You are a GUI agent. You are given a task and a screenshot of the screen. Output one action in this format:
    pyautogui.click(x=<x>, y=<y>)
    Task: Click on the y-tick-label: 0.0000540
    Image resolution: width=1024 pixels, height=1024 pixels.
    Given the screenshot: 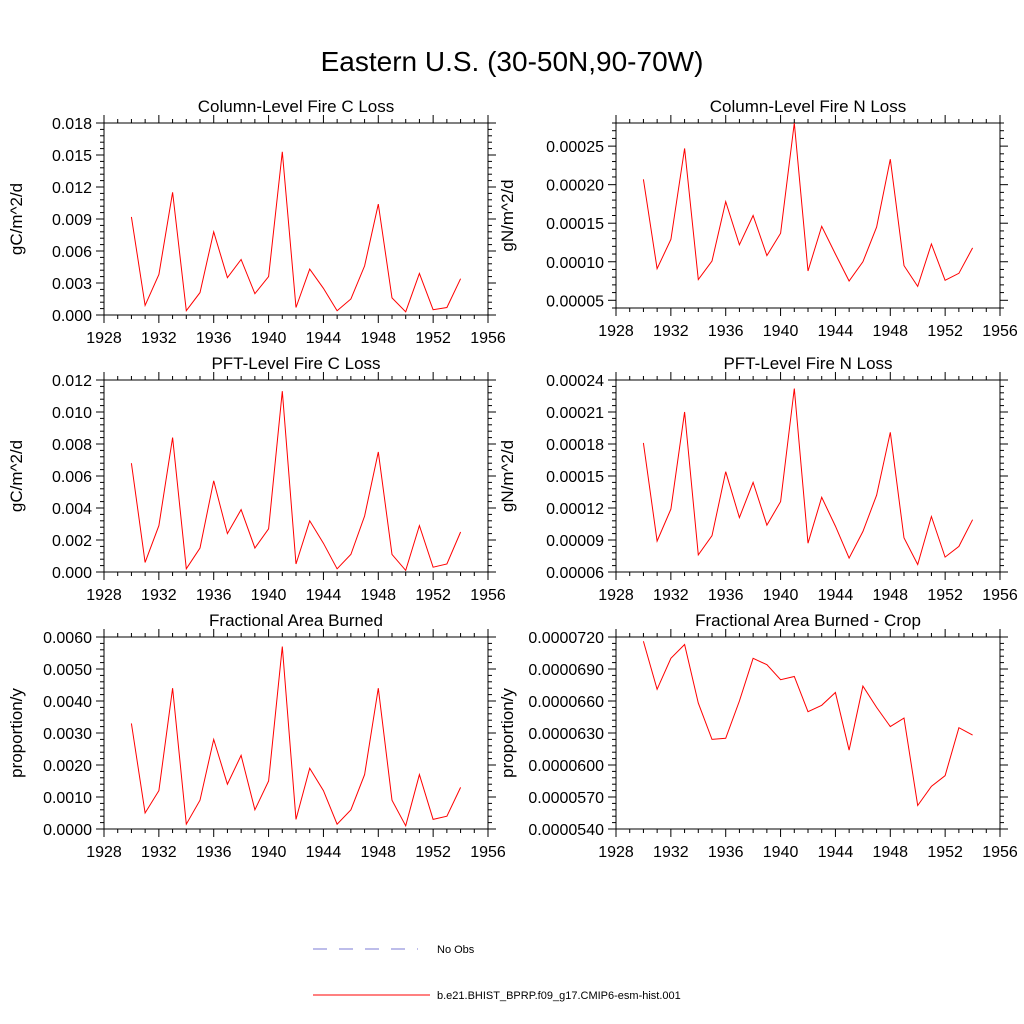 What is the action you would take?
    pyautogui.click(x=566, y=830)
    